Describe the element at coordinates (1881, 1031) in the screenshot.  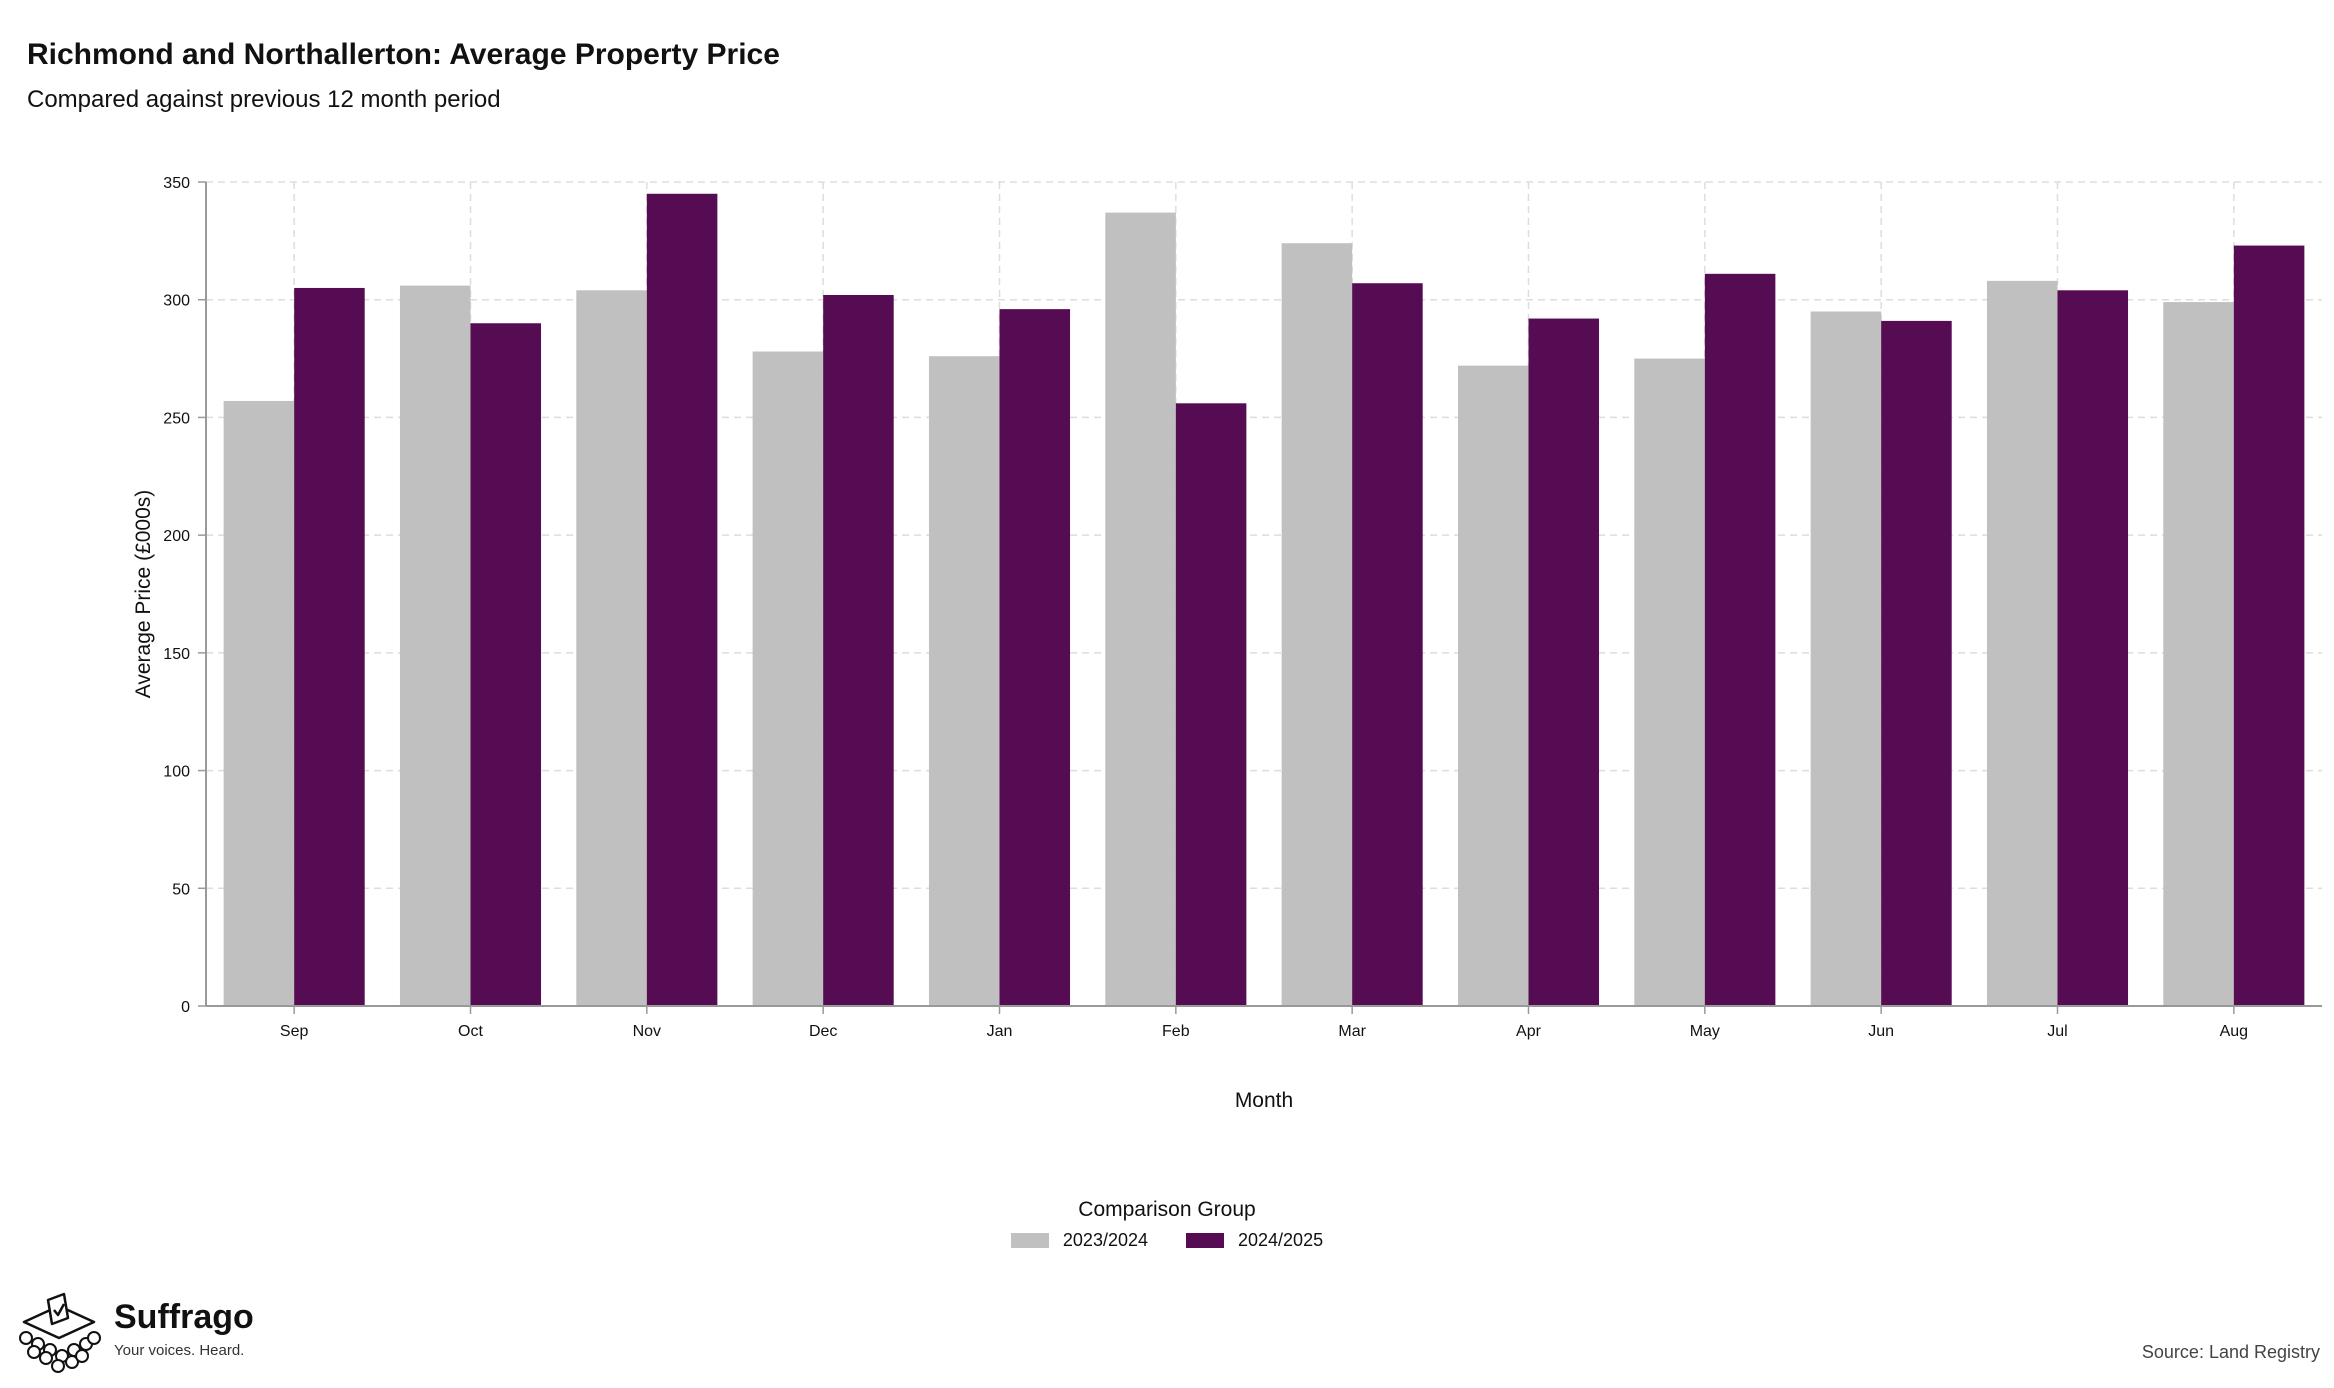
I see `x-tick-label: Jun` at that location.